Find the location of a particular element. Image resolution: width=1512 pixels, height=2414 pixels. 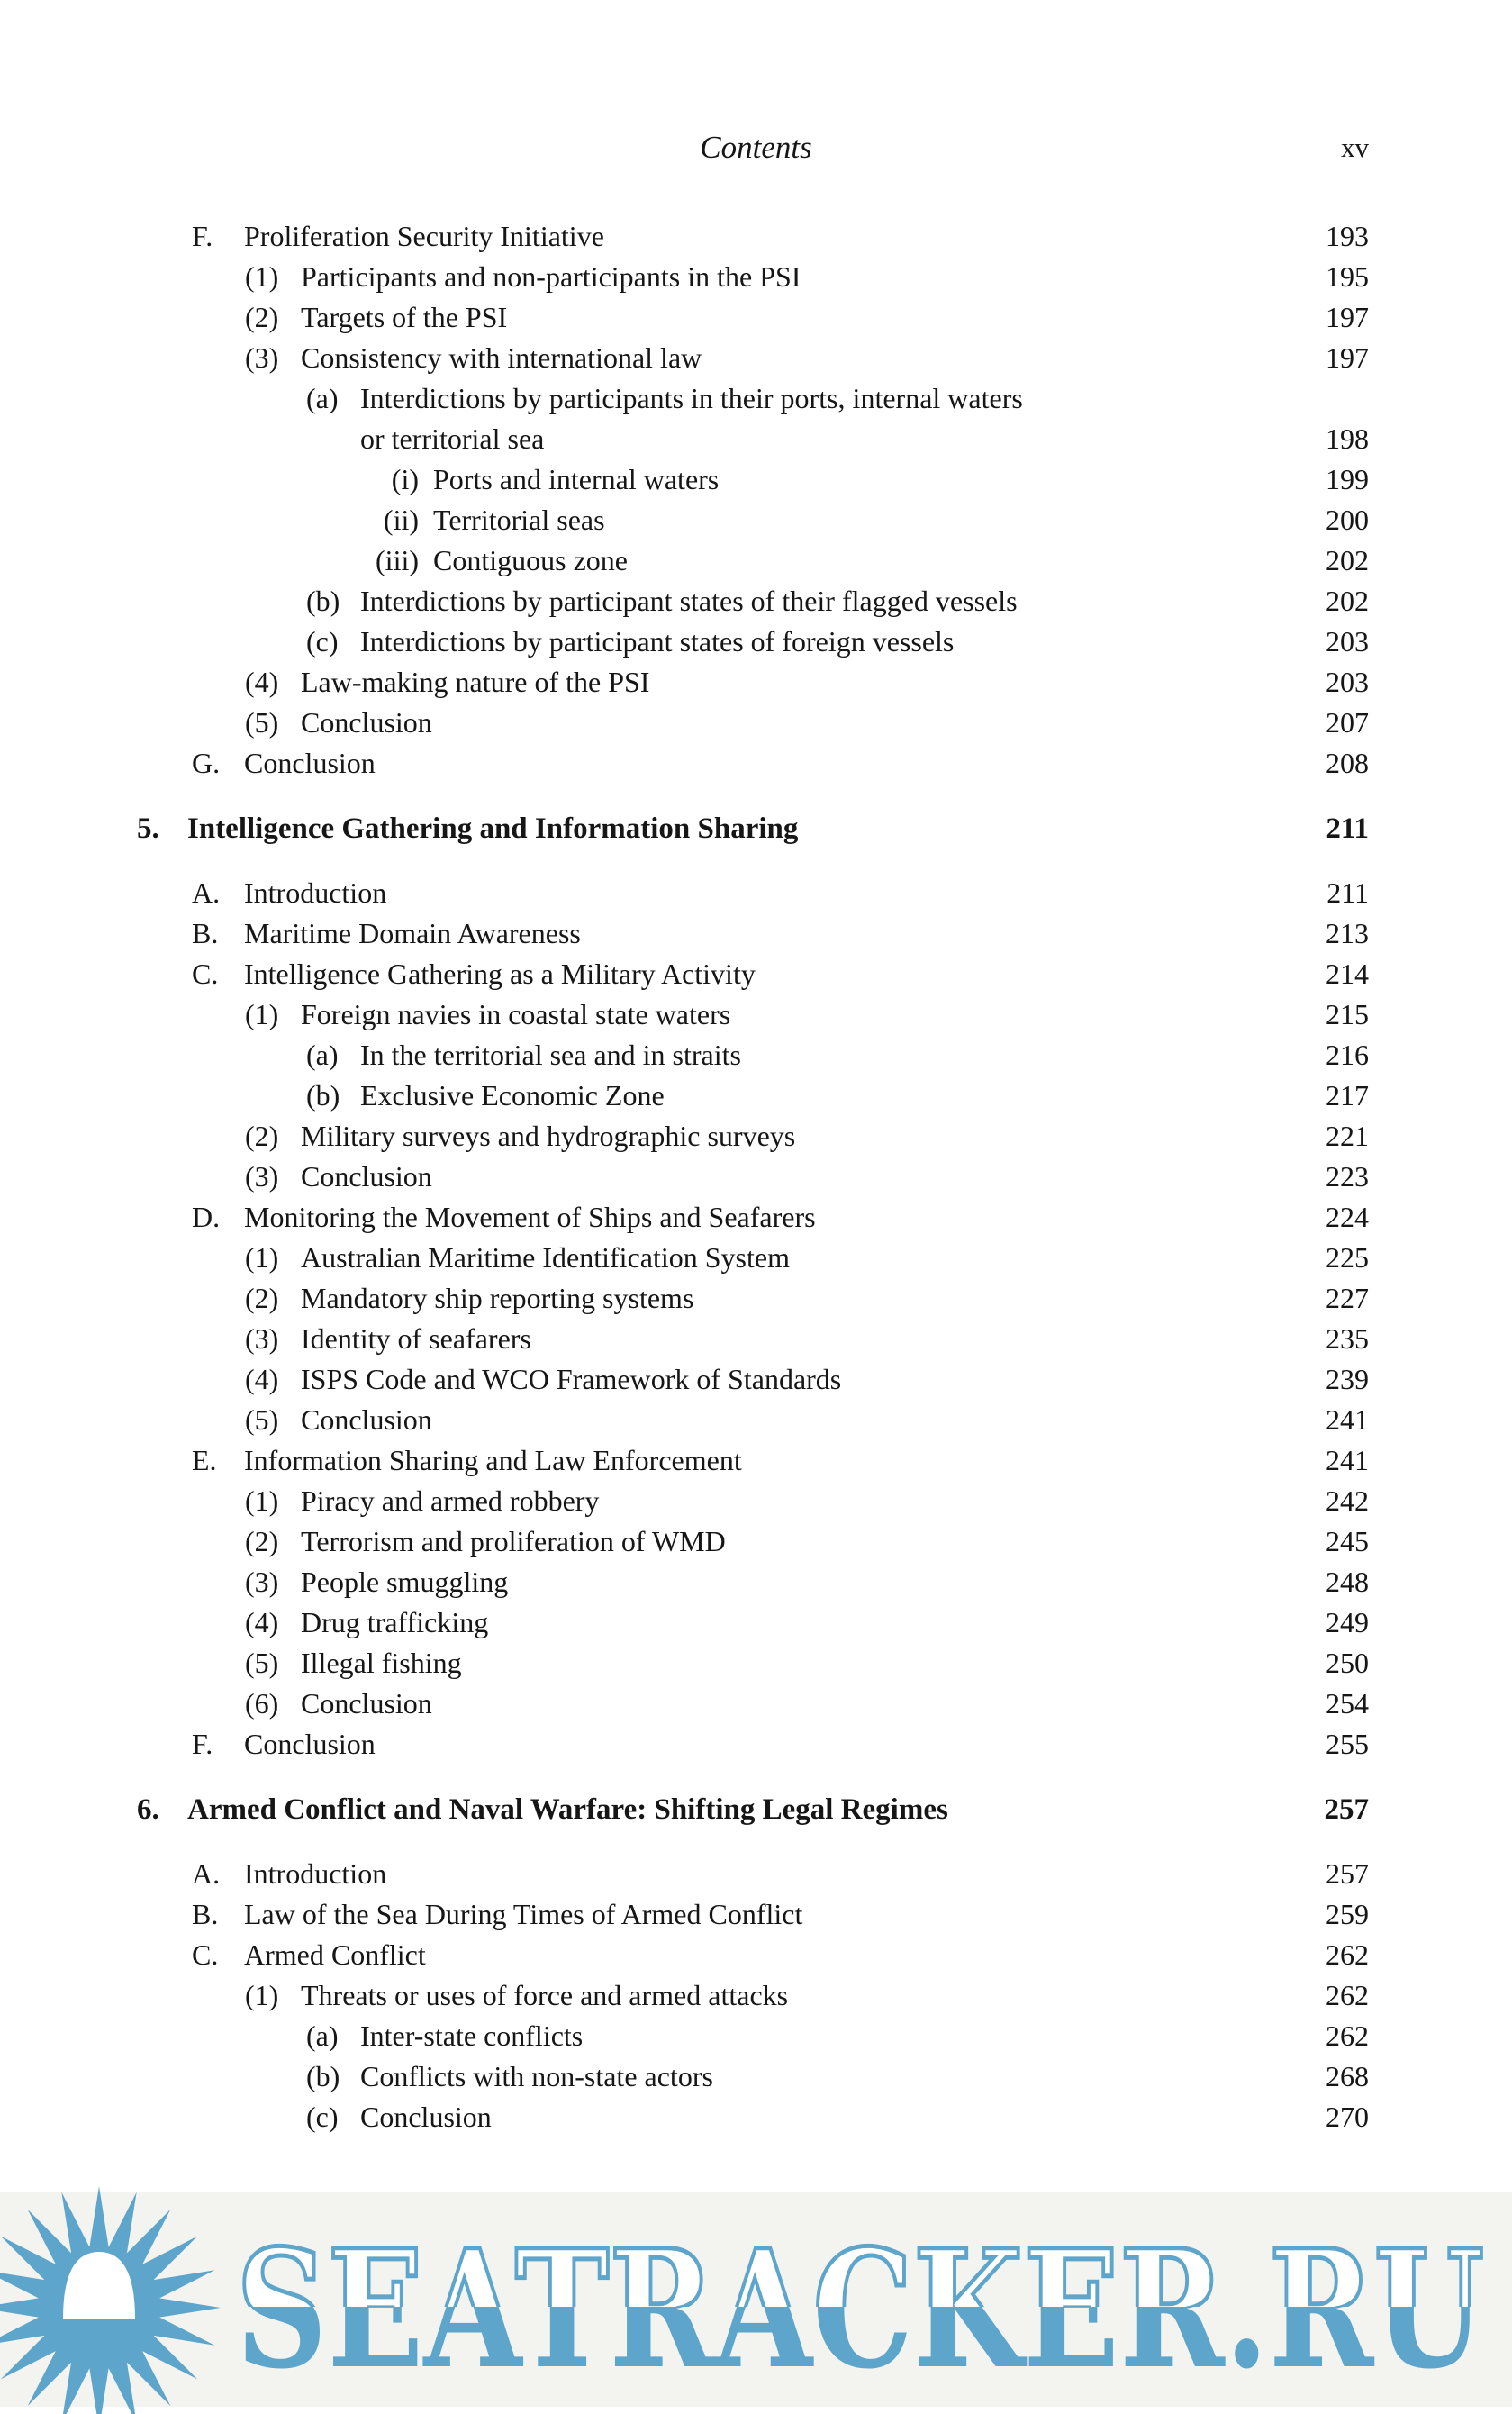

toc-entry-label: 6. is located at coordinates (148, 1809).